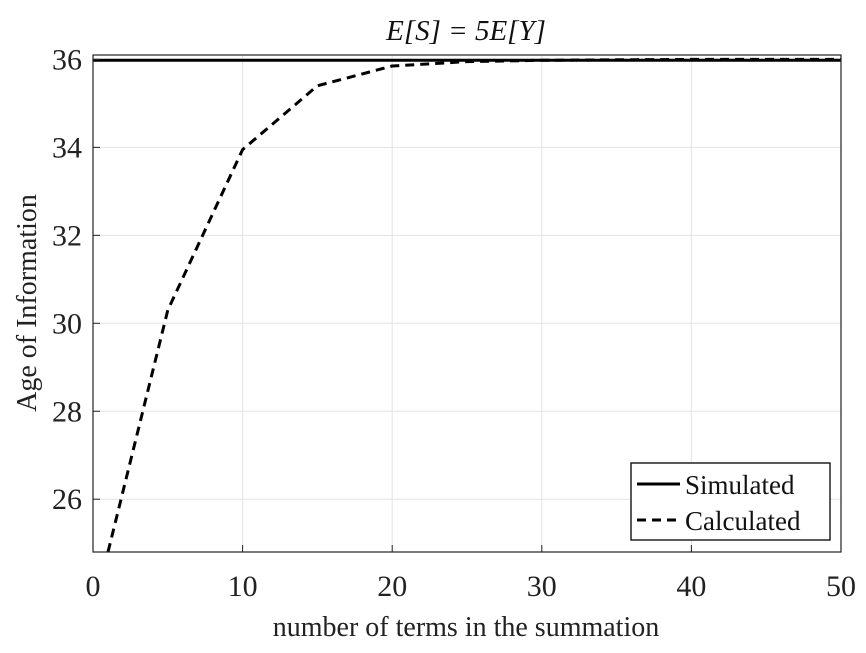  Describe the element at coordinates (466, 627) in the screenshot. I see `x-axis-label: number of terms in the summation` at that location.